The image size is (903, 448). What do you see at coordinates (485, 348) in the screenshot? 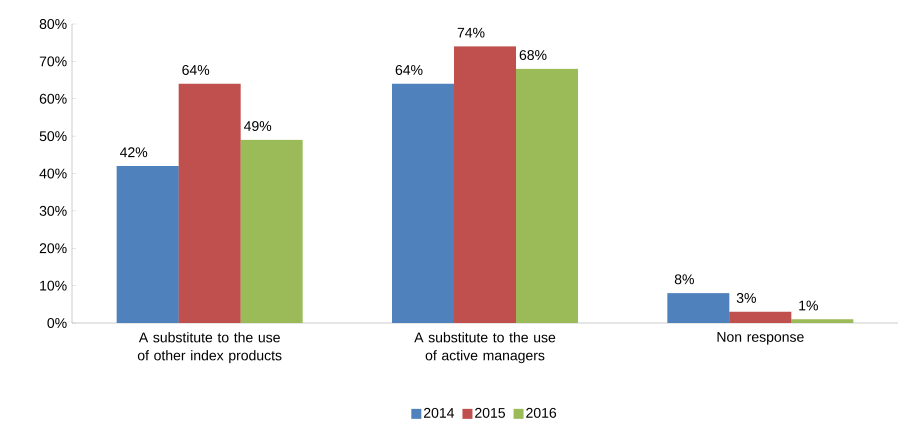
I see `x-tick-label: A substitute to the use of active managers` at bounding box center [485, 348].